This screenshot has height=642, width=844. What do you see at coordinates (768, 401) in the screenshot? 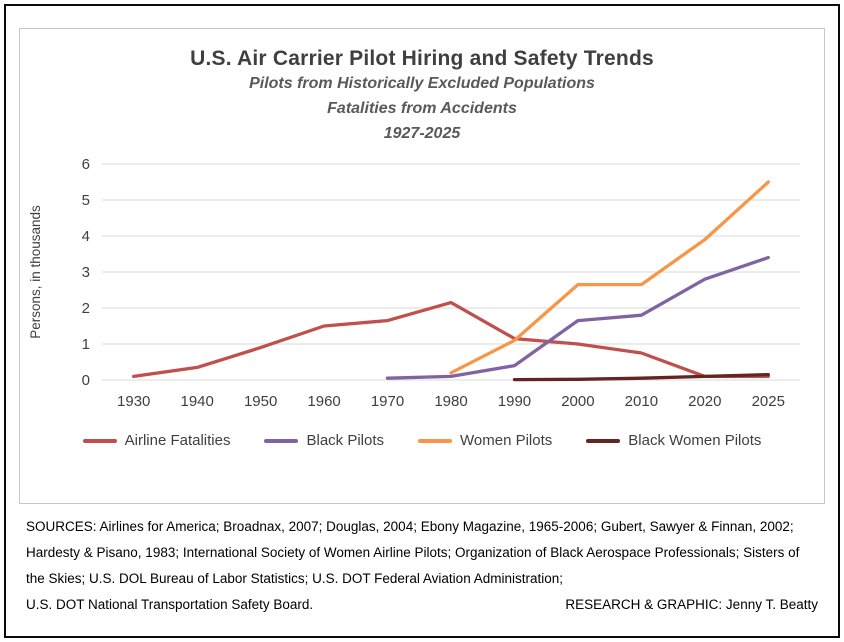
I see `x-tick-label-2025: 2025` at bounding box center [768, 401].